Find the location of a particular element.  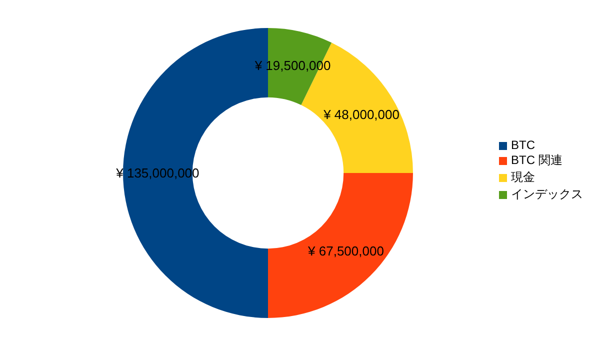

legend-label: インデックス is located at coordinates (547, 194).